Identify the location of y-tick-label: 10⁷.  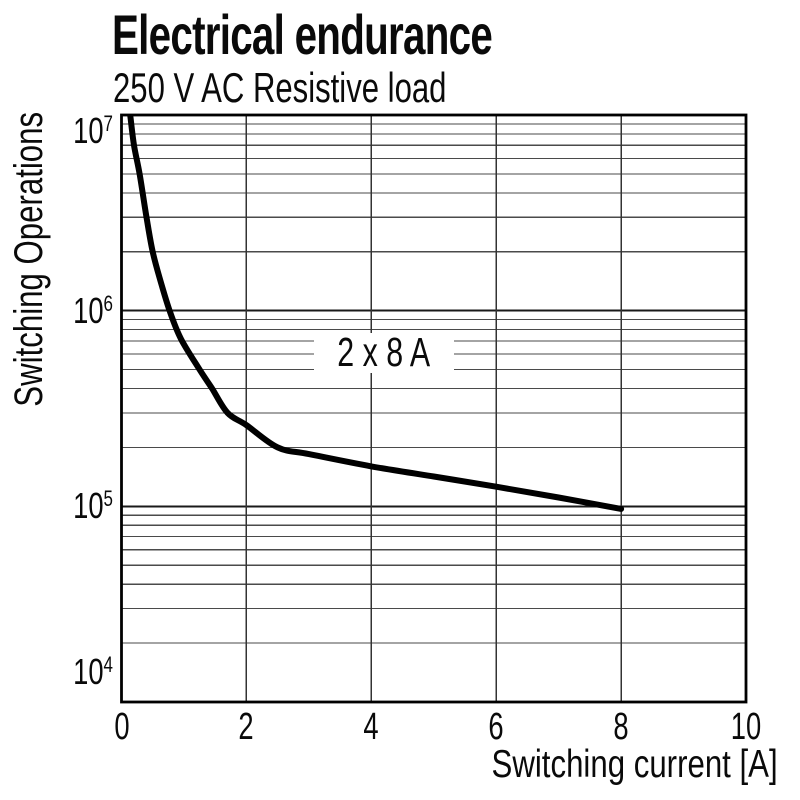
(93, 130).